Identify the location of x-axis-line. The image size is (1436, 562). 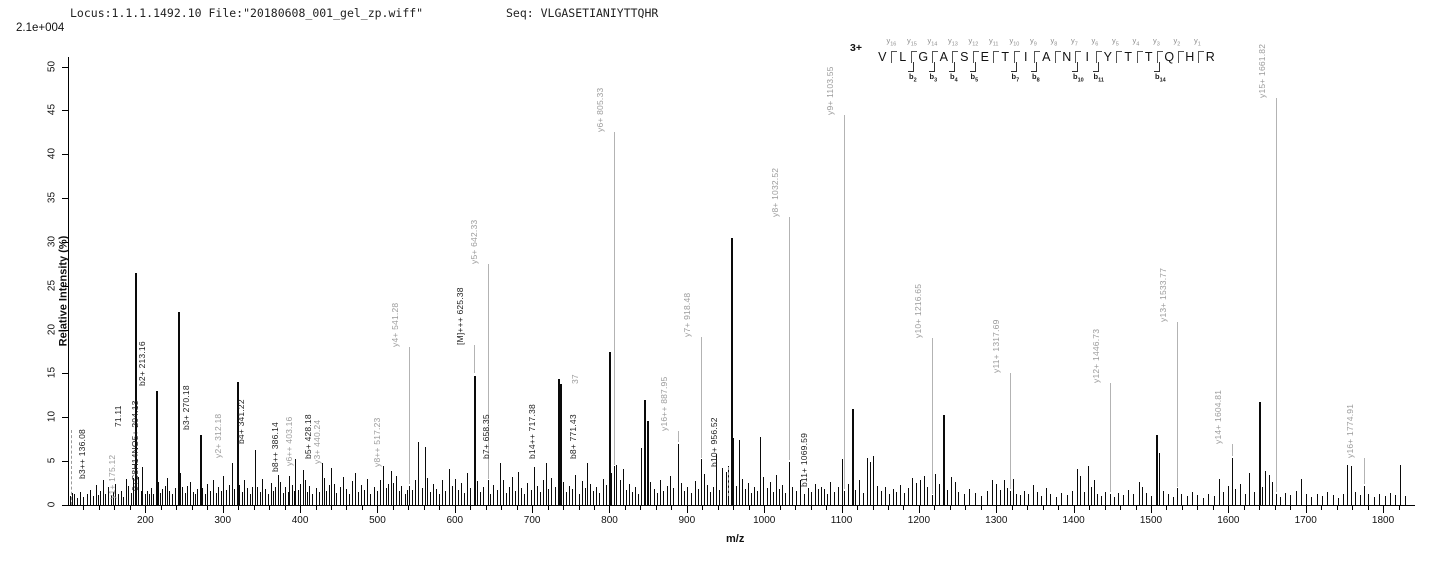
(741, 505).